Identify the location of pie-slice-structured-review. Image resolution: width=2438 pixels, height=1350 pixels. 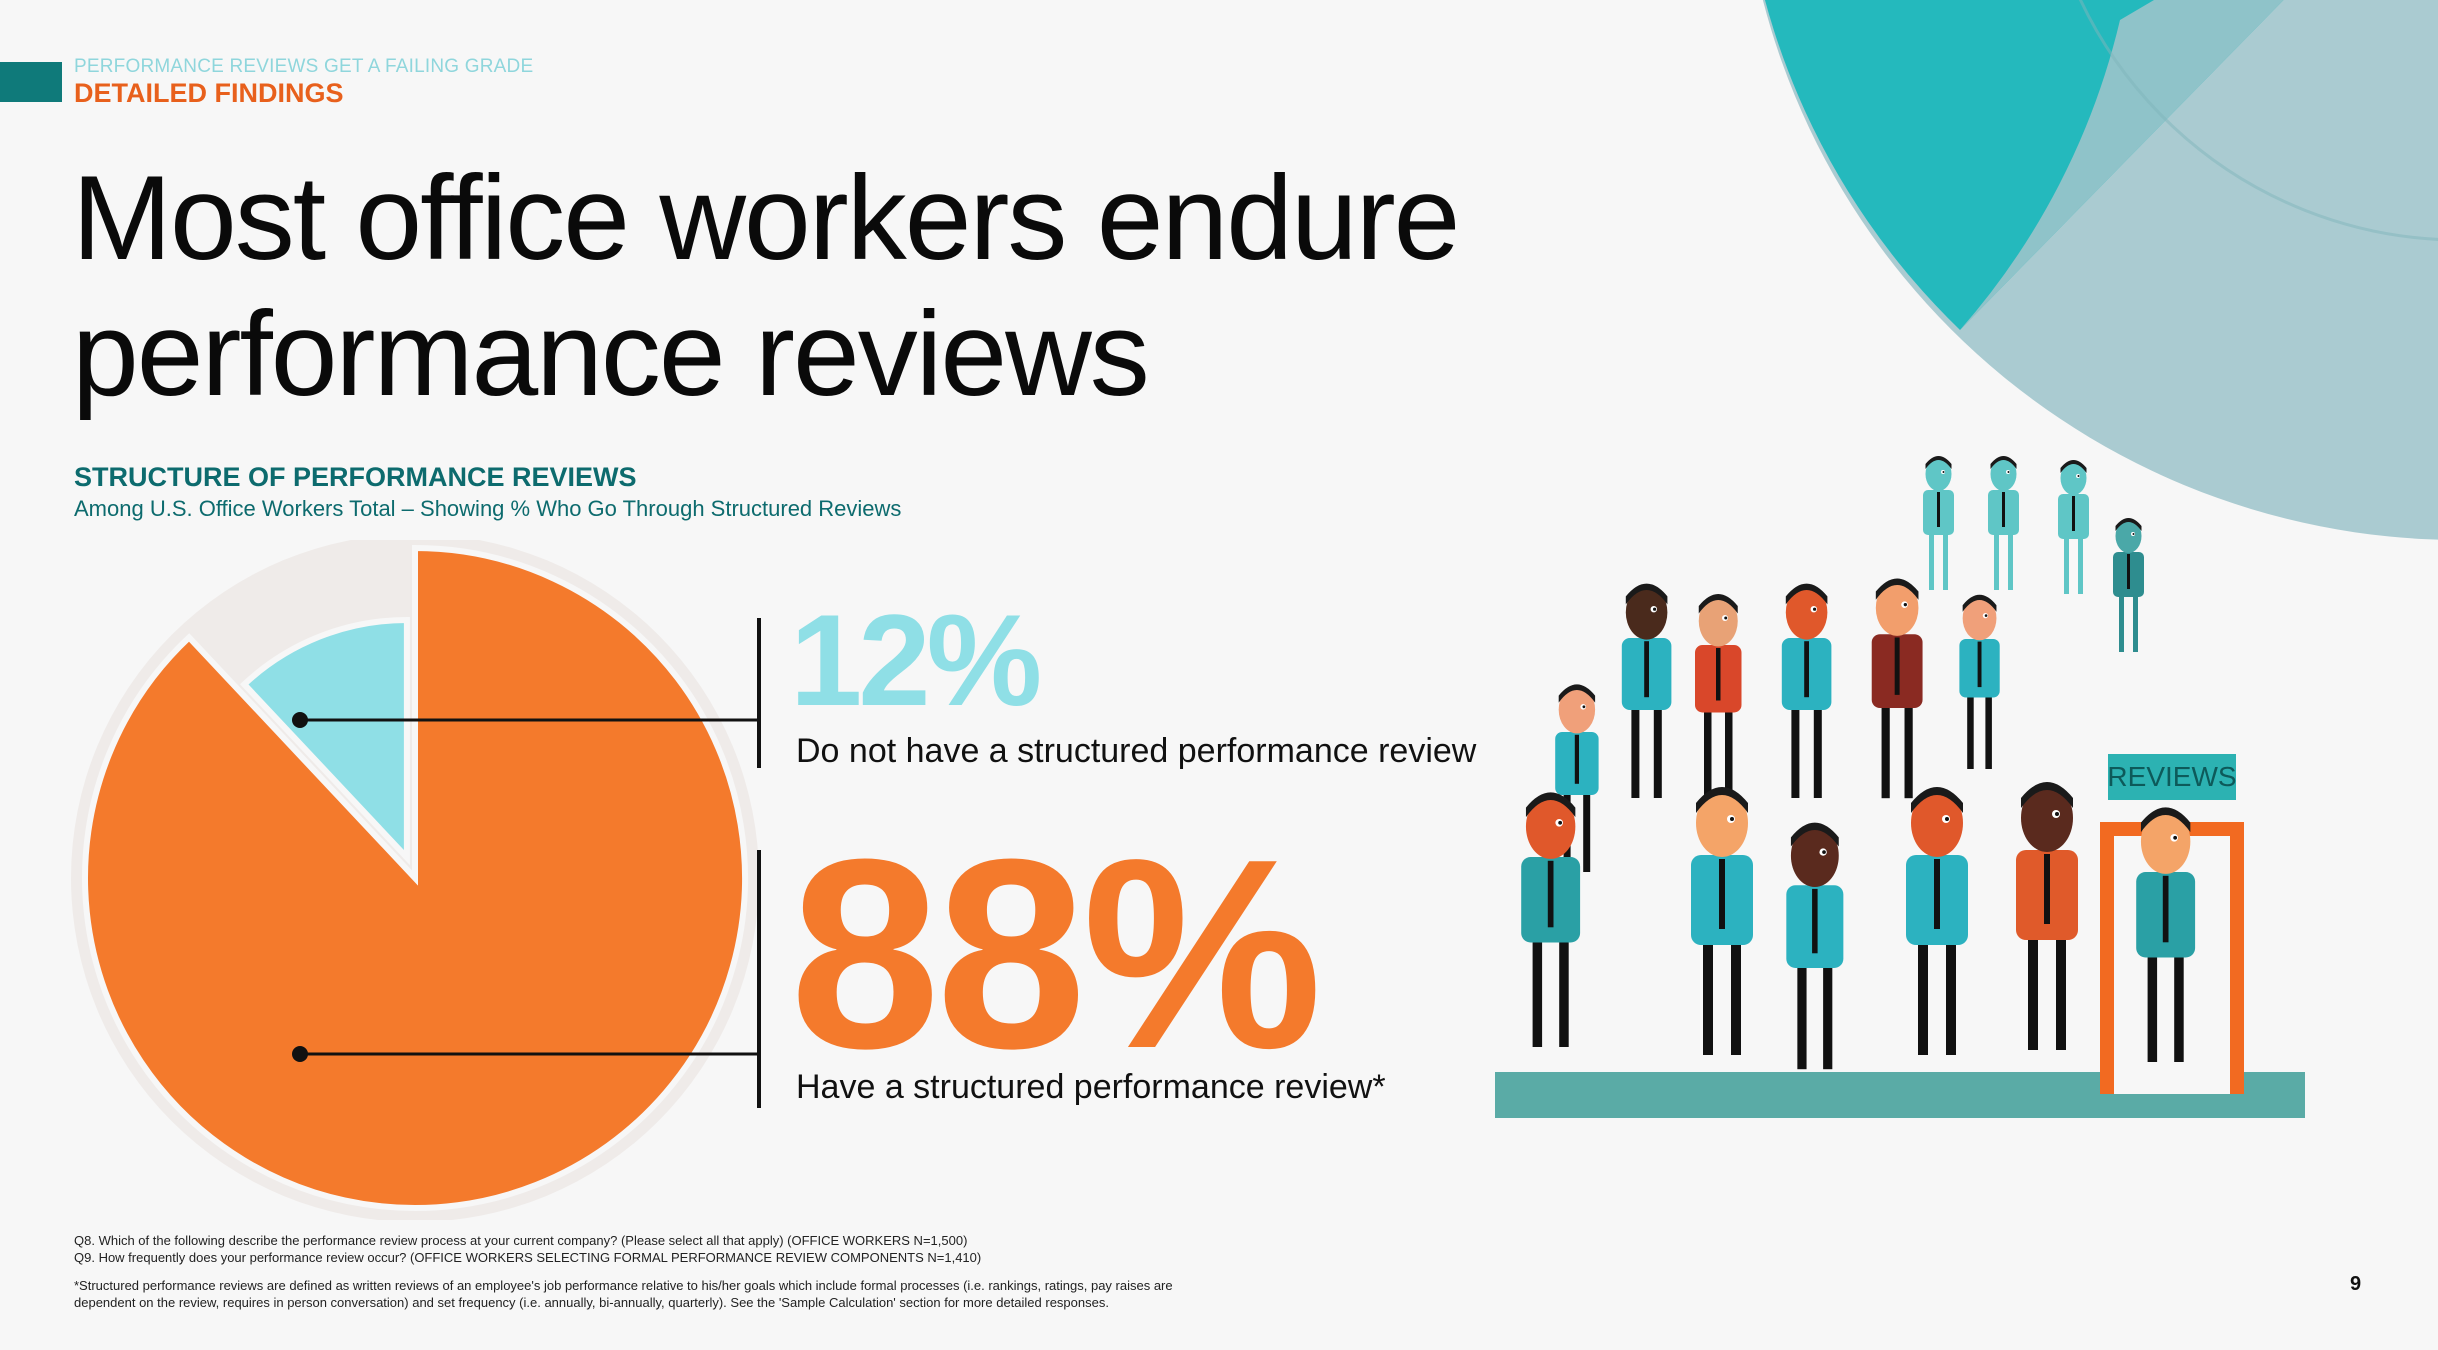
(415, 877).